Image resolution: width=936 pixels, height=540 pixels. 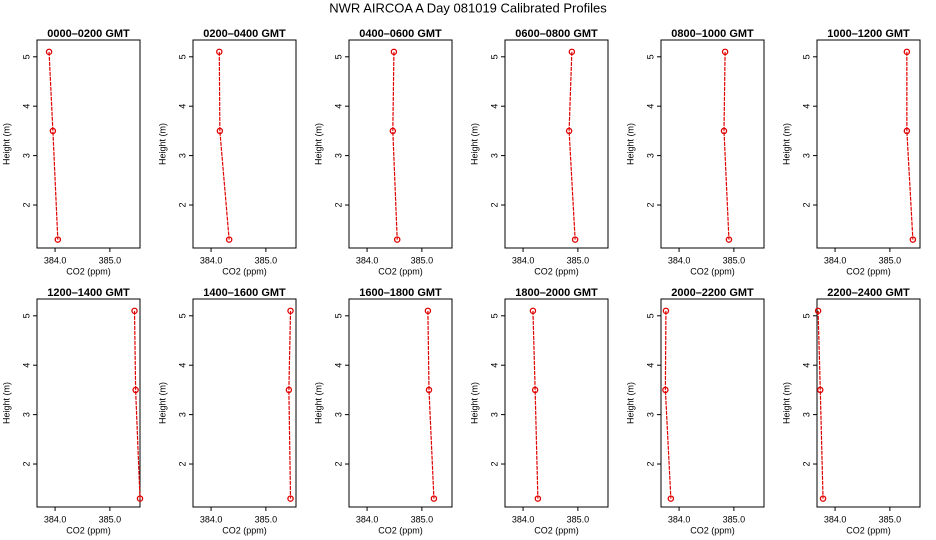 I want to click on panel-title: 2000–2200 GMT, so click(x=712, y=293).